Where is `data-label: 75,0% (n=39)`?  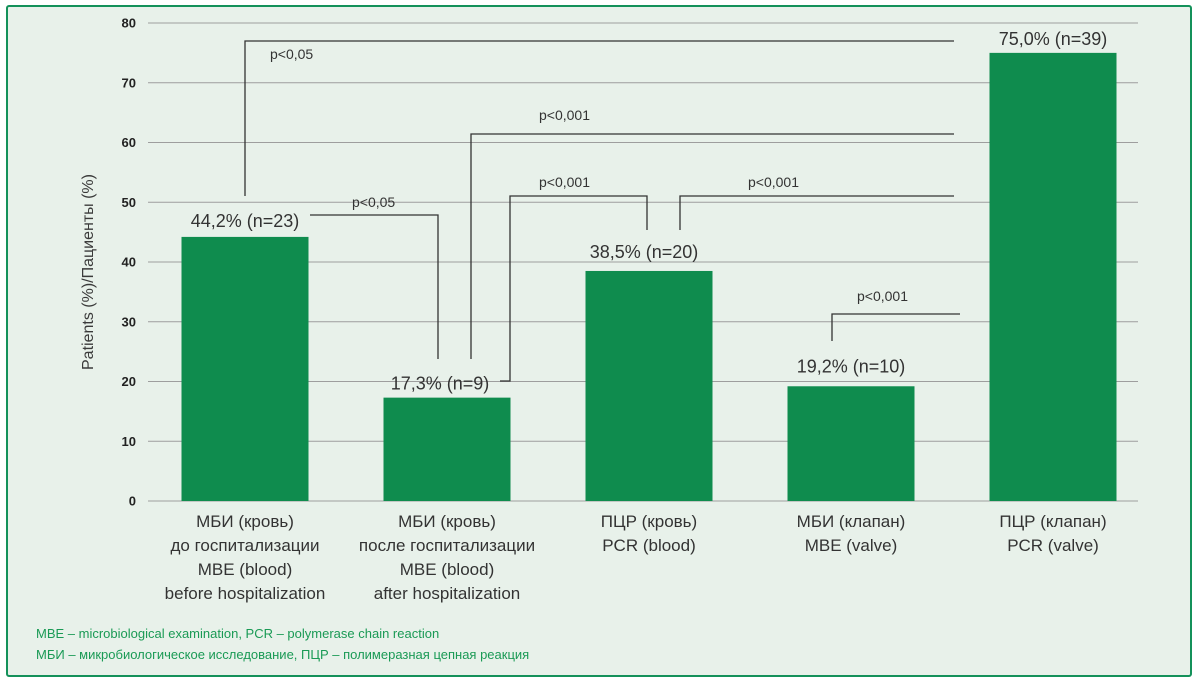 data-label: 75,0% (n=39) is located at coordinates (1053, 39).